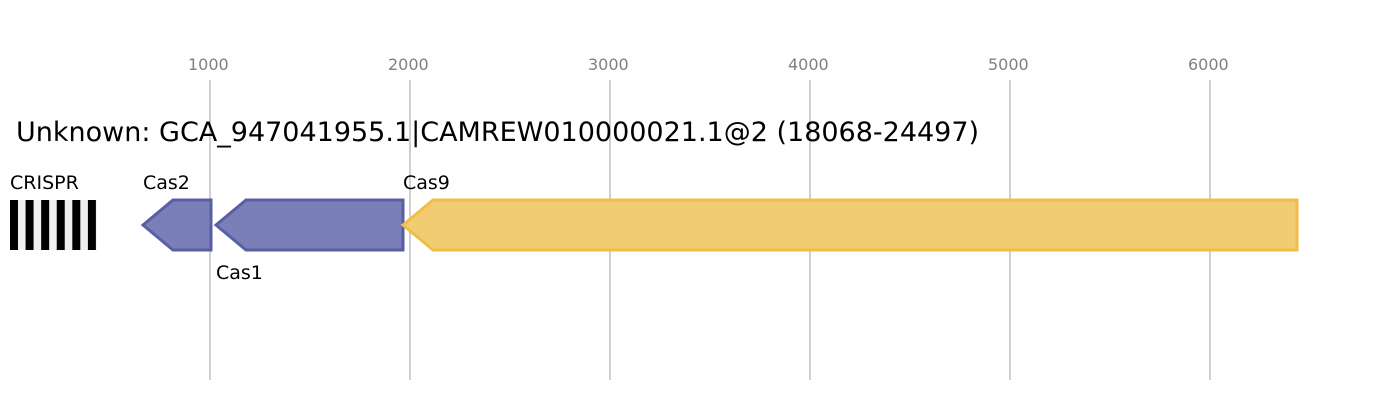 This screenshot has height=400, width=1386. What do you see at coordinates (166, 183) in the screenshot?
I see `gene-label: Cas2` at bounding box center [166, 183].